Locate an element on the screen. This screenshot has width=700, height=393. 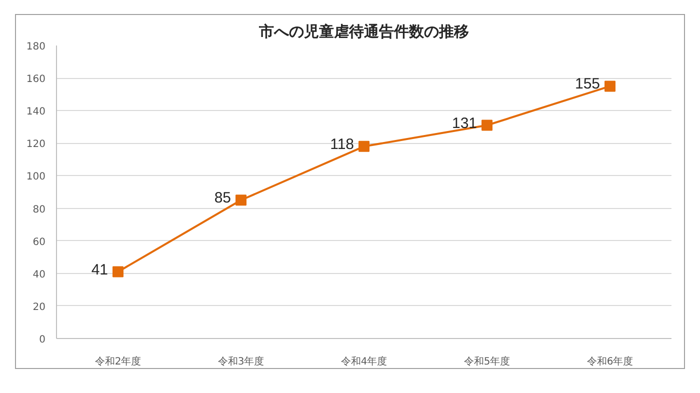
y-tick-label: 20 is located at coordinates (39, 307).